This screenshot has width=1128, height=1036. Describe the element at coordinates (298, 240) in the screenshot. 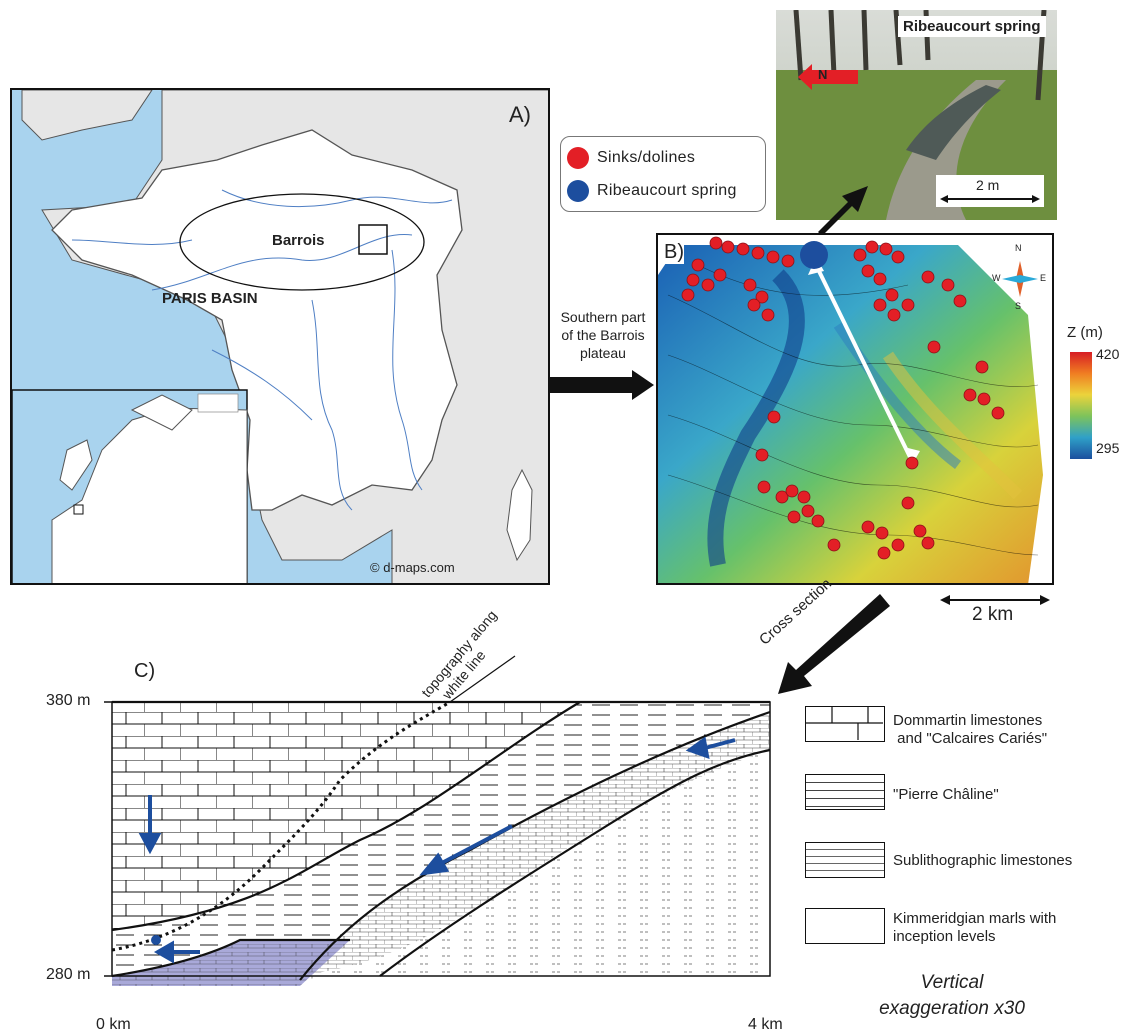

I see `barrois-label: Barrois` at that location.